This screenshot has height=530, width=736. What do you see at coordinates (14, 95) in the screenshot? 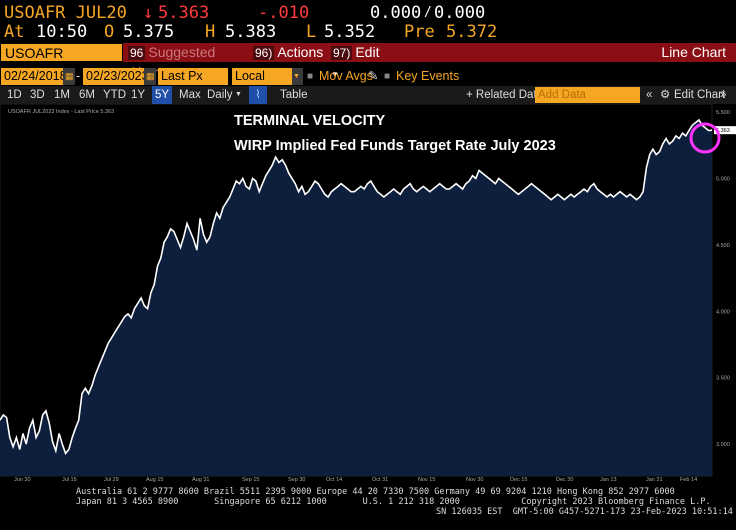
I see `period-1d: 1D` at bounding box center [14, 95].